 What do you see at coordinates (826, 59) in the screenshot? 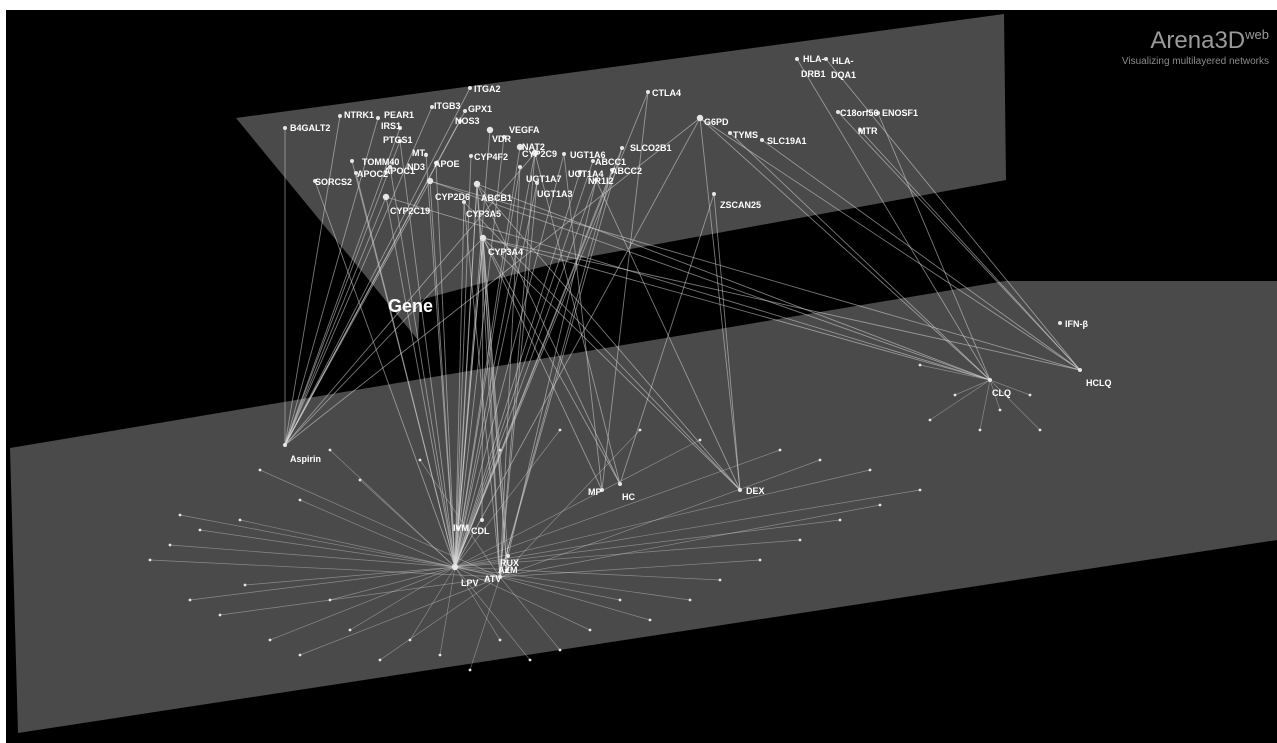
I see `gene-node-HLA-DQA1` at bounding box center [826, 59].